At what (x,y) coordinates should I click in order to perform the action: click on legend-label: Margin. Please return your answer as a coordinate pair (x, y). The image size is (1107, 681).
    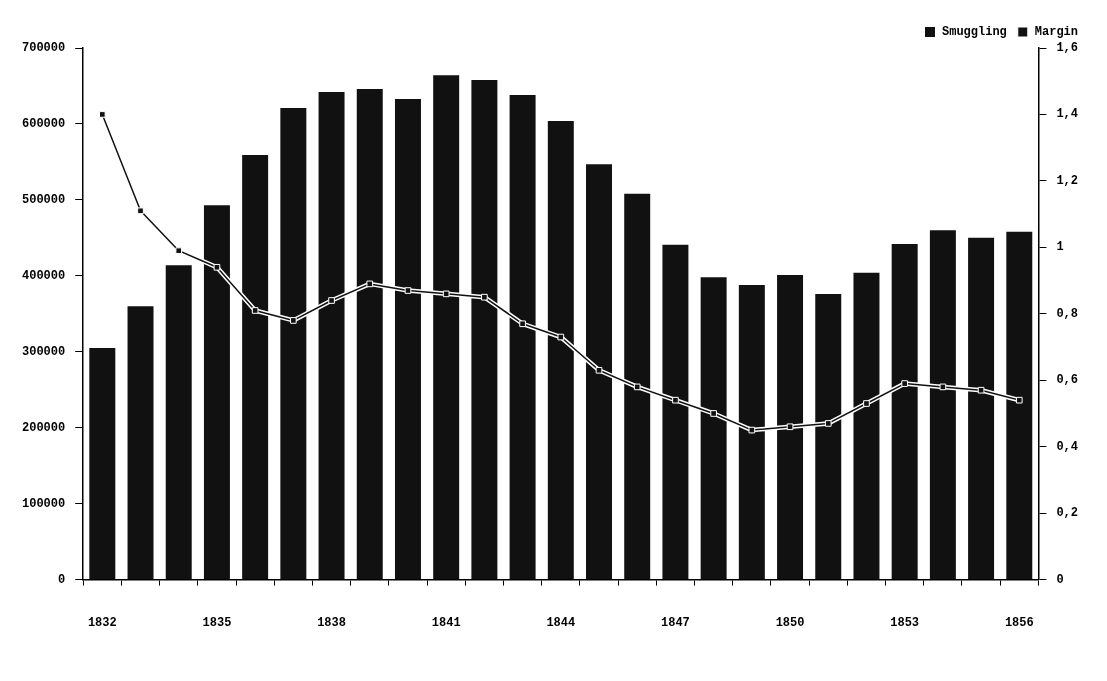
    Looking at the image, I should click on (1056, 32).